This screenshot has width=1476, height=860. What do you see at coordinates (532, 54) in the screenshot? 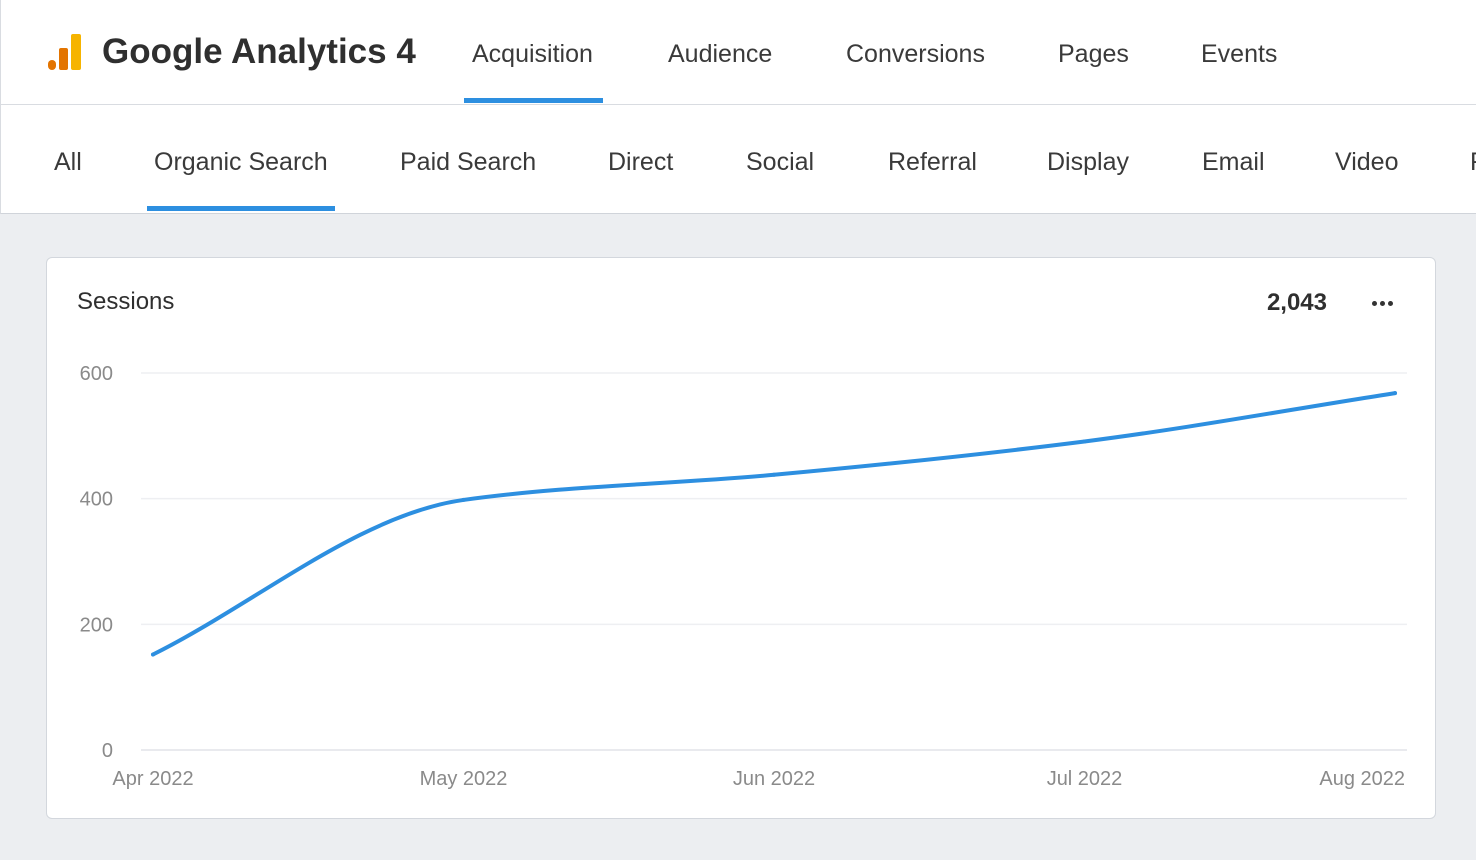
I see `tab-acquisition: Acquisition` at bounding box center [532, 54].